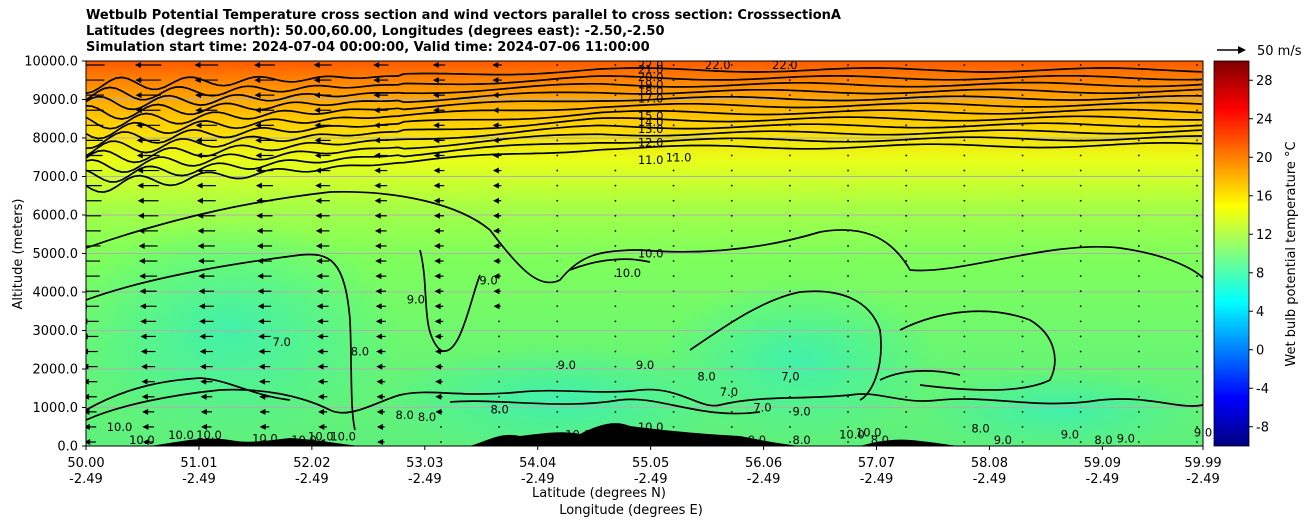 This screenshot has width=1311, height=526. Describe the element at coordinates (651, 91) in the screenshot. I see `contour-label: 18.0` at that location.